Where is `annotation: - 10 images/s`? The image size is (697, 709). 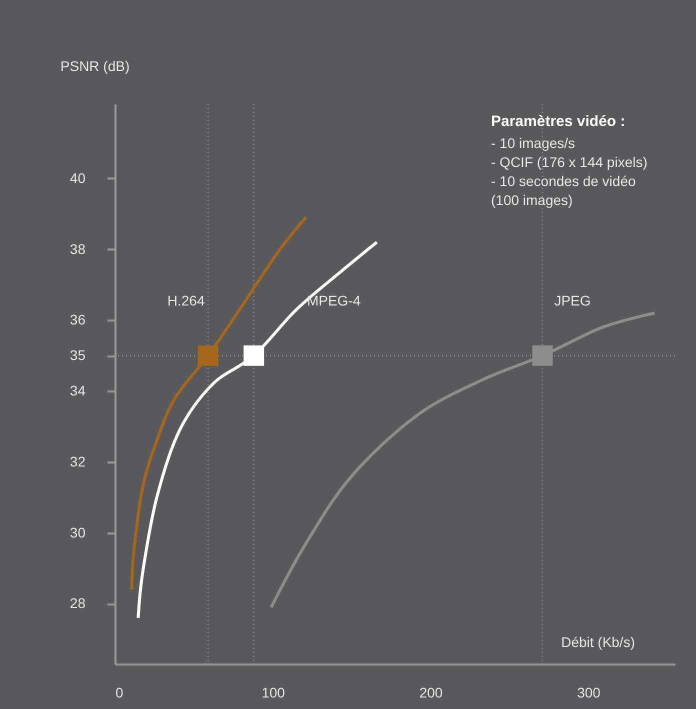 annotation: - 10 images/s is located at coordinates (533, 143).